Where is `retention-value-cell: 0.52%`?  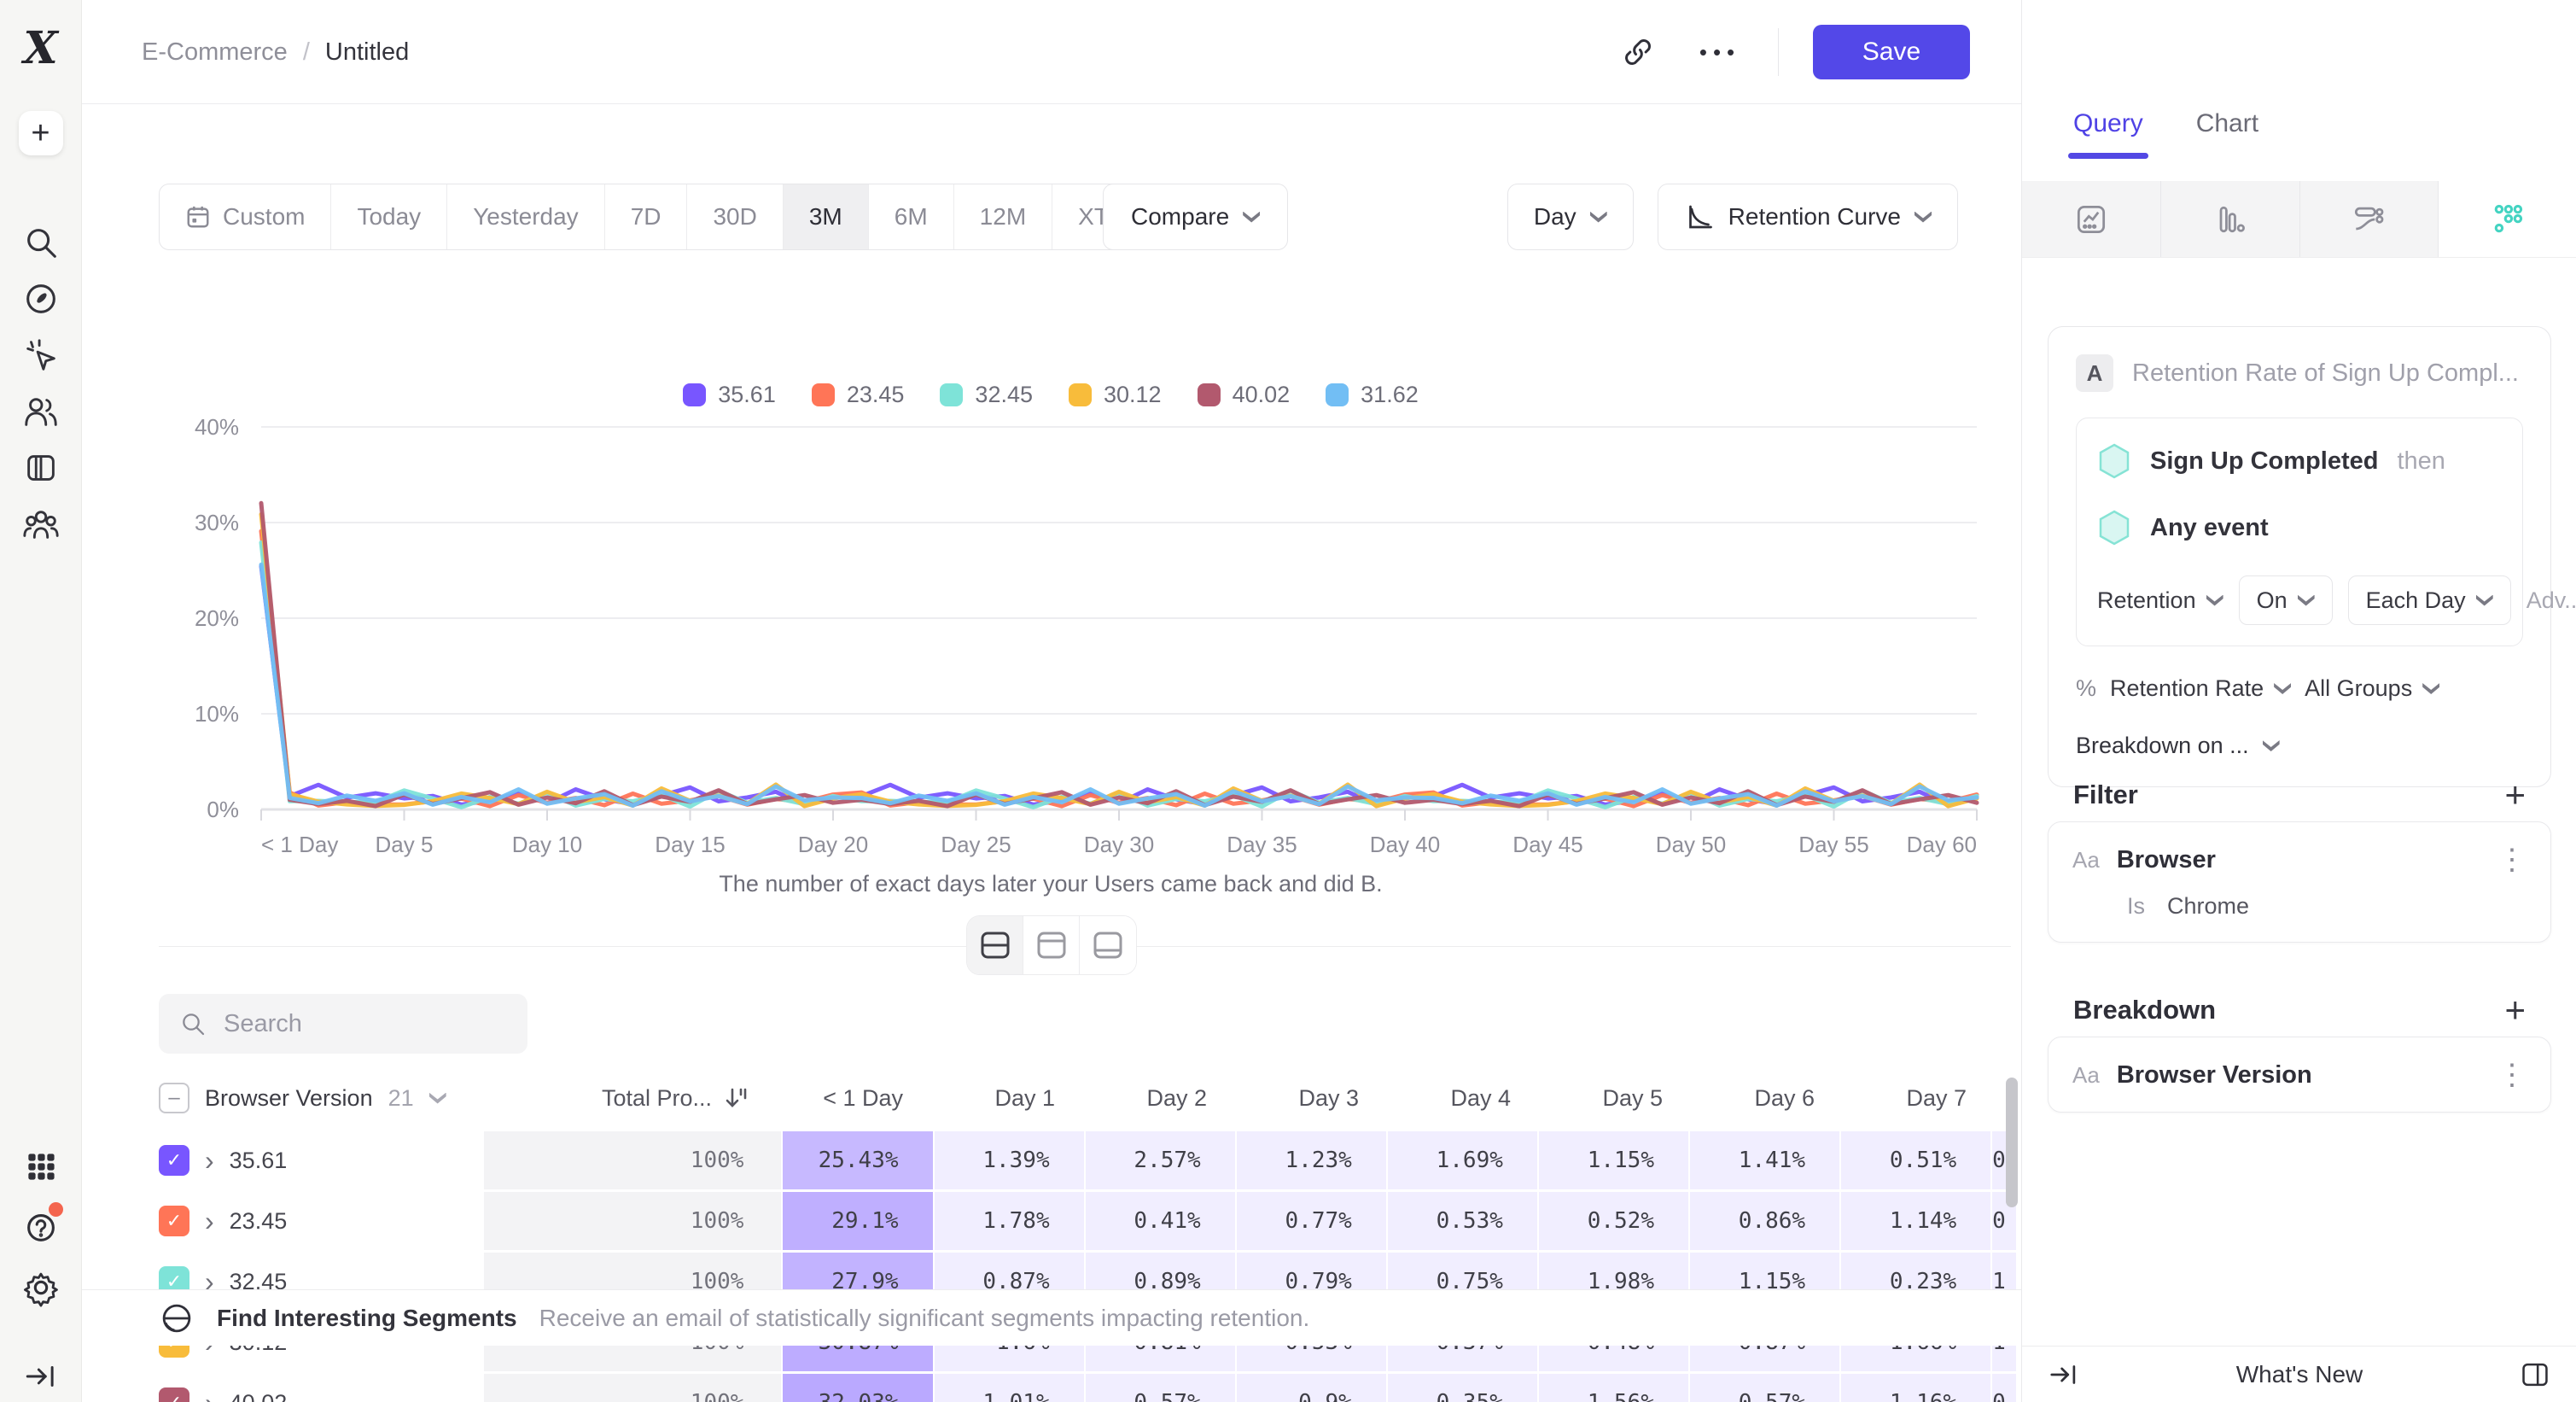
retention-value-cell: 0.52% is located at coordinates (1613, 1221).